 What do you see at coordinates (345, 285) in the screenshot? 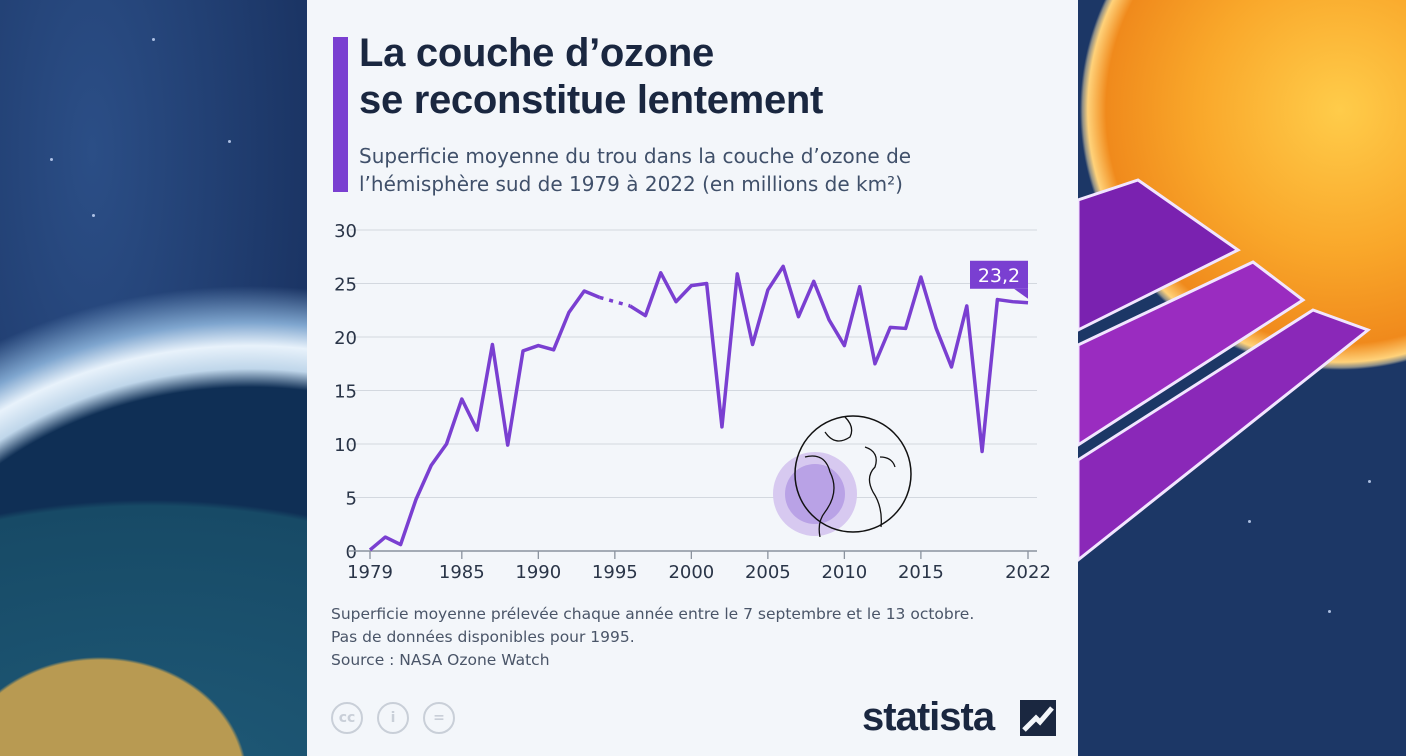
I see `y-tick-label: 25` at bounding box center [345, 285].